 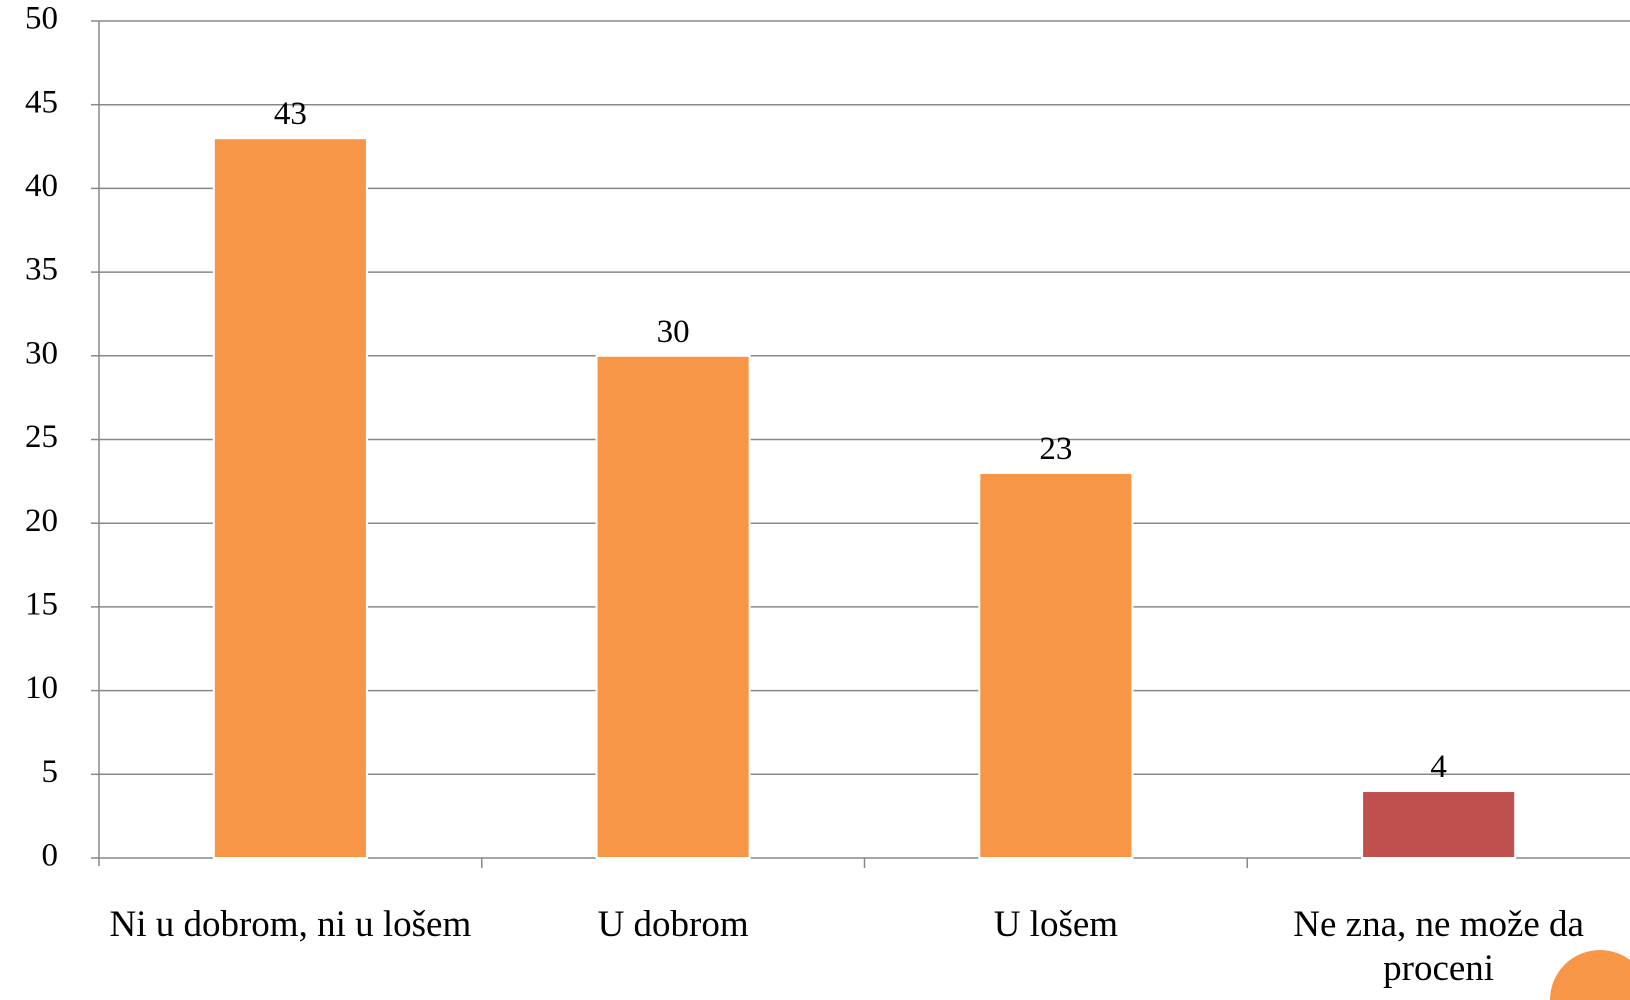 What do you see at coordinates (41, 102) in the screenshot?
I see `y-tick-label: 45` at bounding box center [41, 102].